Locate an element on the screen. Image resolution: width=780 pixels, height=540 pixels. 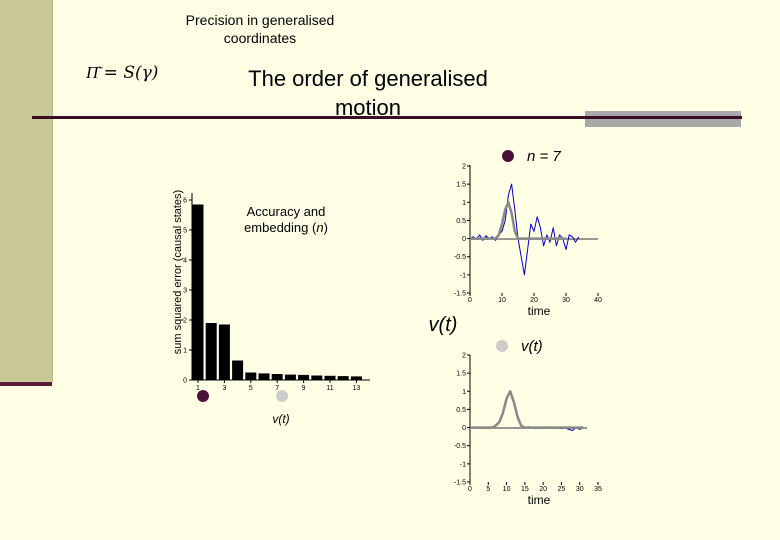
bar-legend-label: v(t) is located at coordinates (280, 419).